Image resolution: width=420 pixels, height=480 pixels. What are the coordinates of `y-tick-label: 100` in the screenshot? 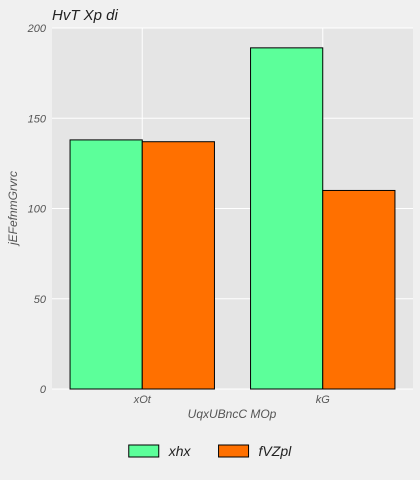 It's located at (37, 210).